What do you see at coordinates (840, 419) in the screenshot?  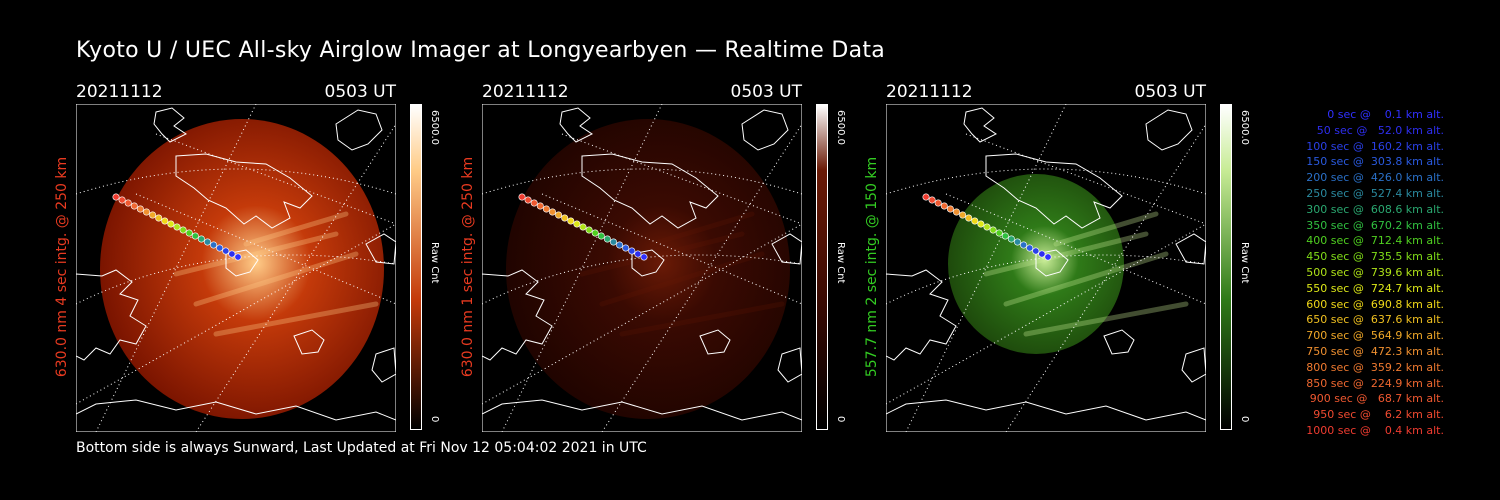 I see `colorbar-min-label: 0` at bounding box center [840, 419].